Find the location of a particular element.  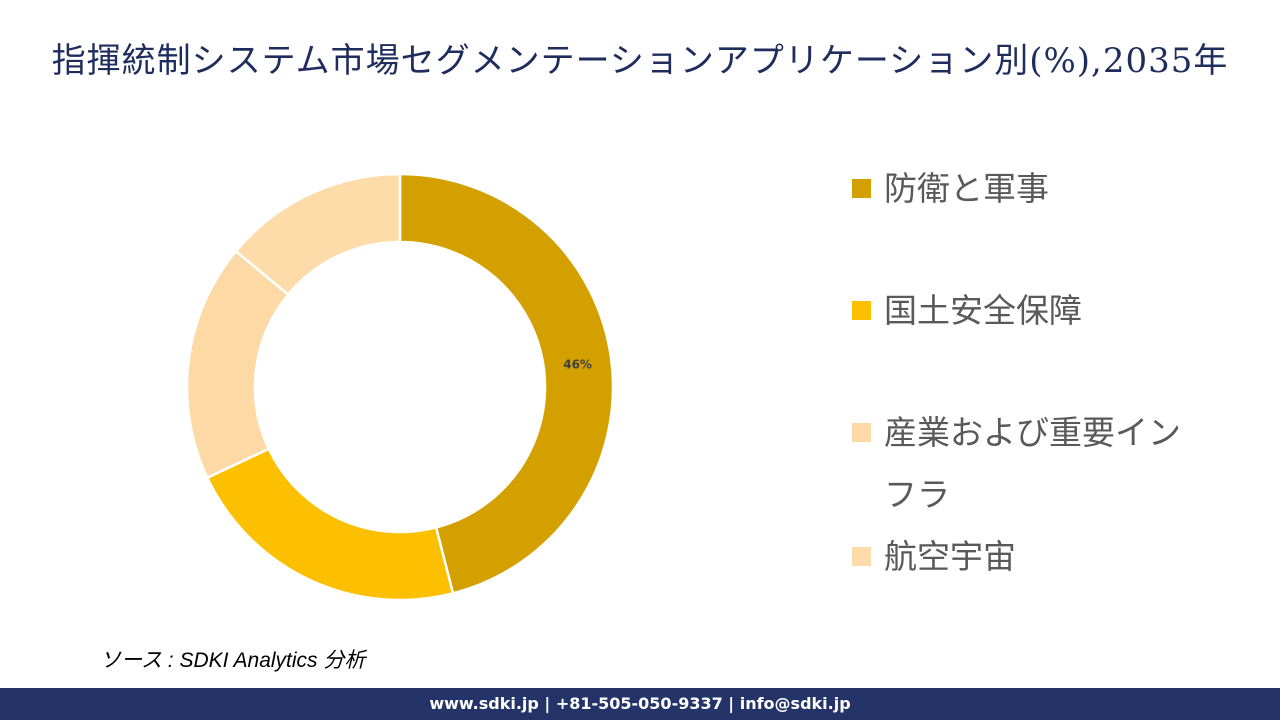

data-label: 46% is located at coordinates (577, 365).